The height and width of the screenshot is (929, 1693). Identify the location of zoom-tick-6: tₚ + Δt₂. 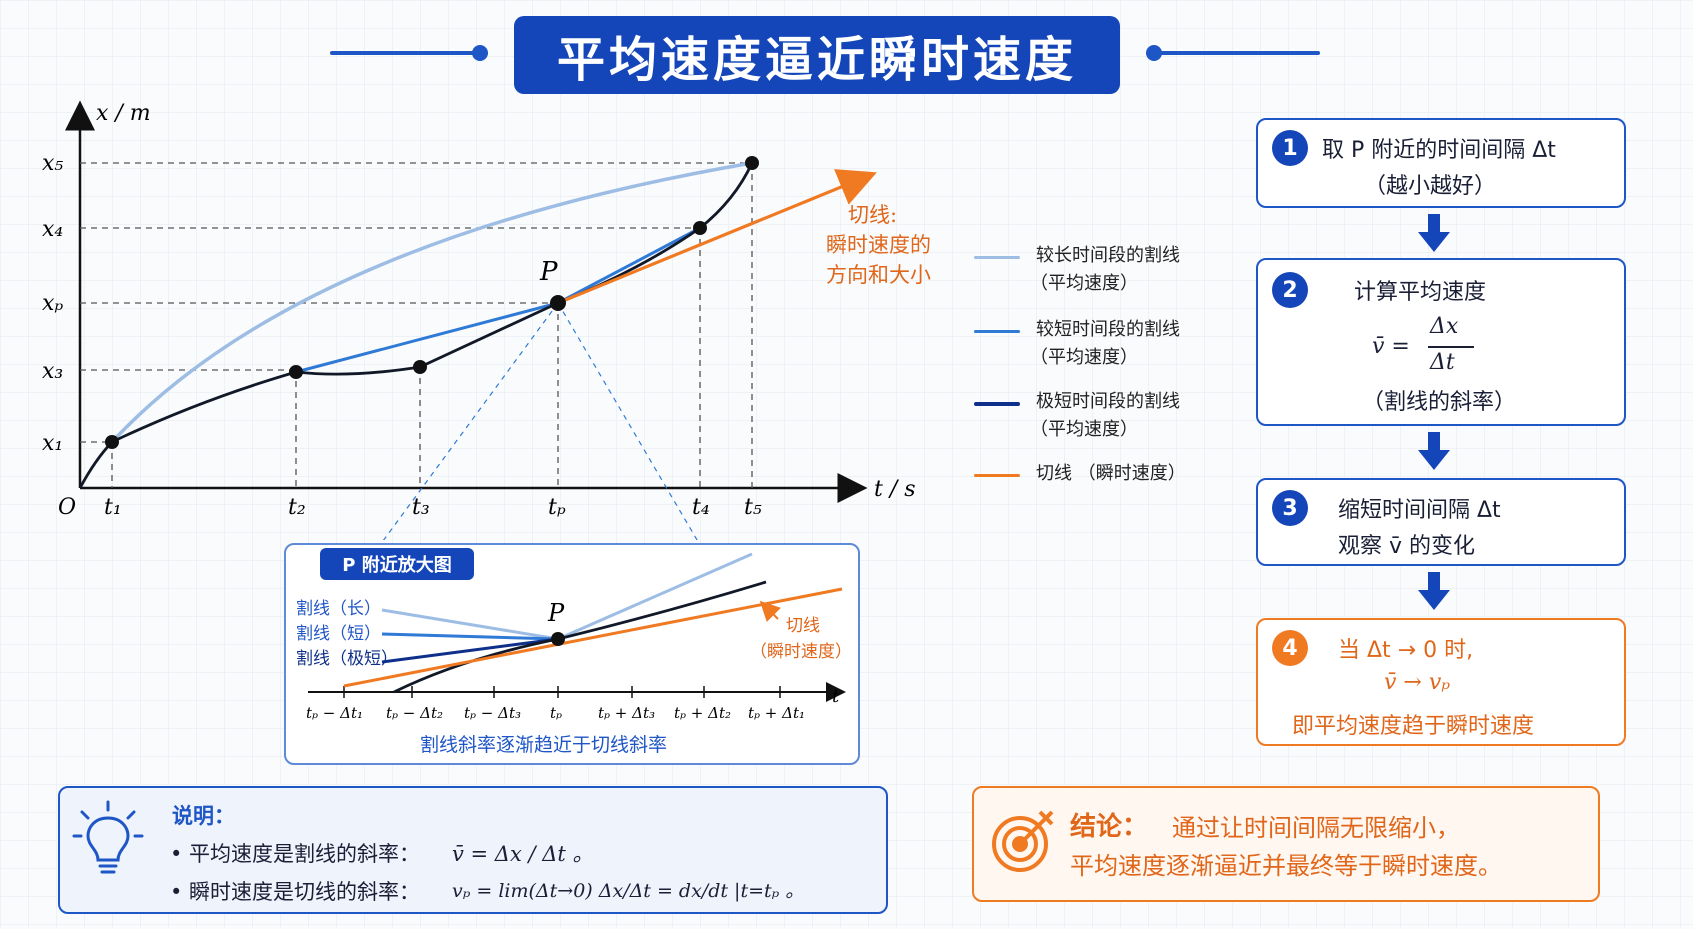
(702, 713).